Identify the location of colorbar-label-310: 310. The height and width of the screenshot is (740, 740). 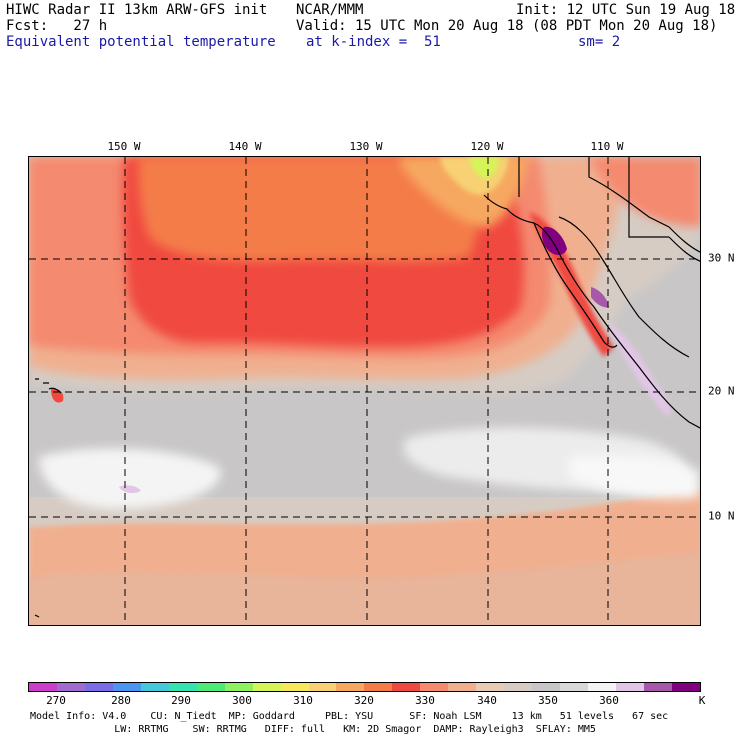
(303, 700).